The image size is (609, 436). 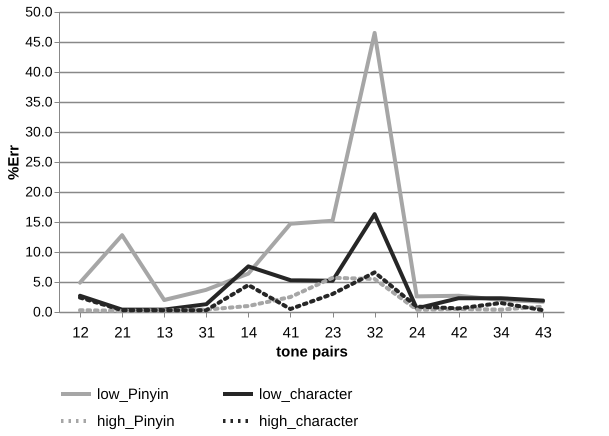 I want to click on y-tick-label: 0.0, so click(x=43, y=312).